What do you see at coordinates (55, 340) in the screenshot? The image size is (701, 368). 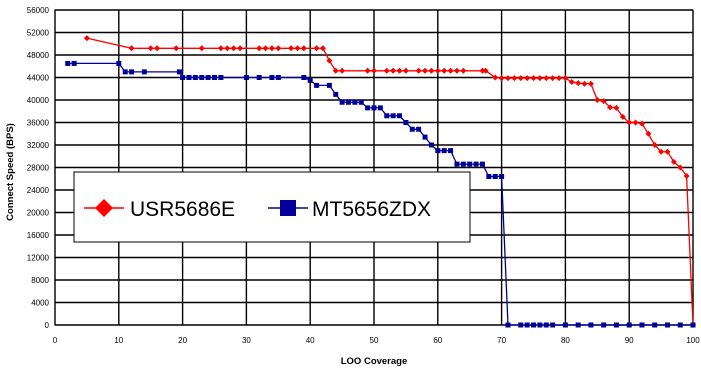 I see `x-tick-label: 0` at bounding box center [55, 340].